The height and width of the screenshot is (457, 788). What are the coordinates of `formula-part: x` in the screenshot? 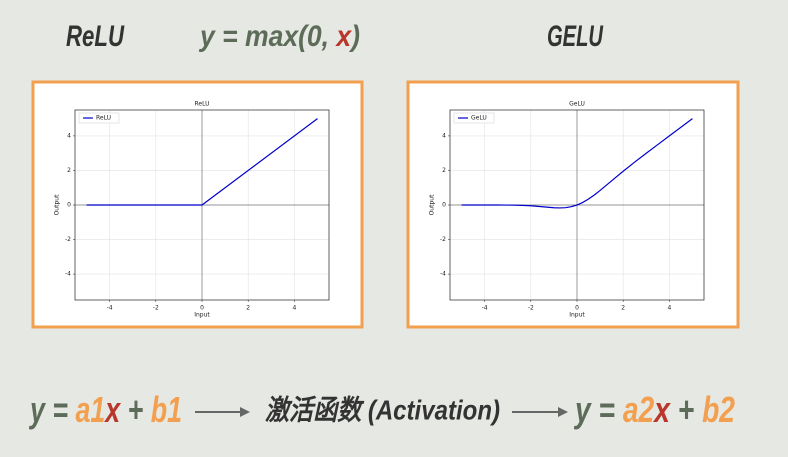 It's located at (344, 36).